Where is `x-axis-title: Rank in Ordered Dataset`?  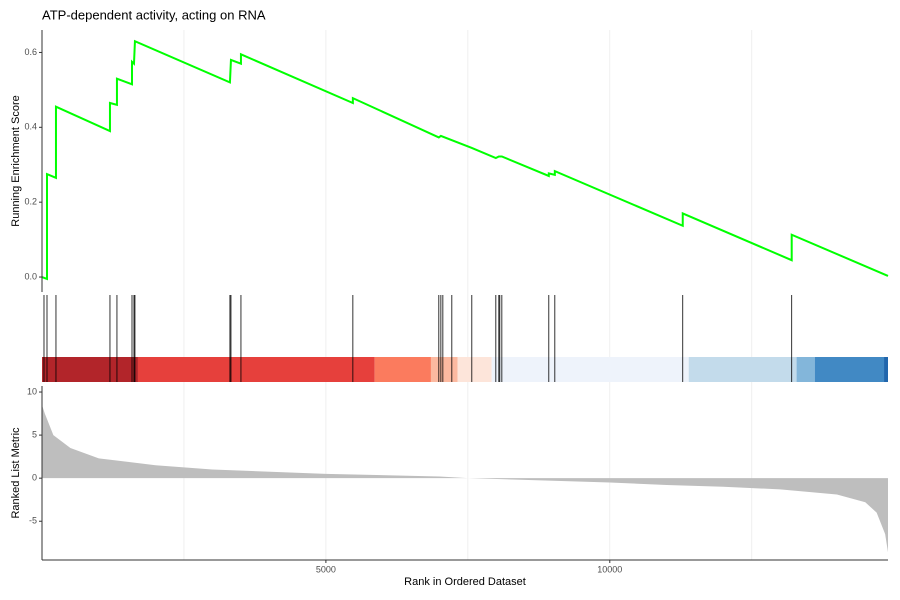
x-axis-title: Rank in Ordered Dataset is located at coordinates (465, 582).